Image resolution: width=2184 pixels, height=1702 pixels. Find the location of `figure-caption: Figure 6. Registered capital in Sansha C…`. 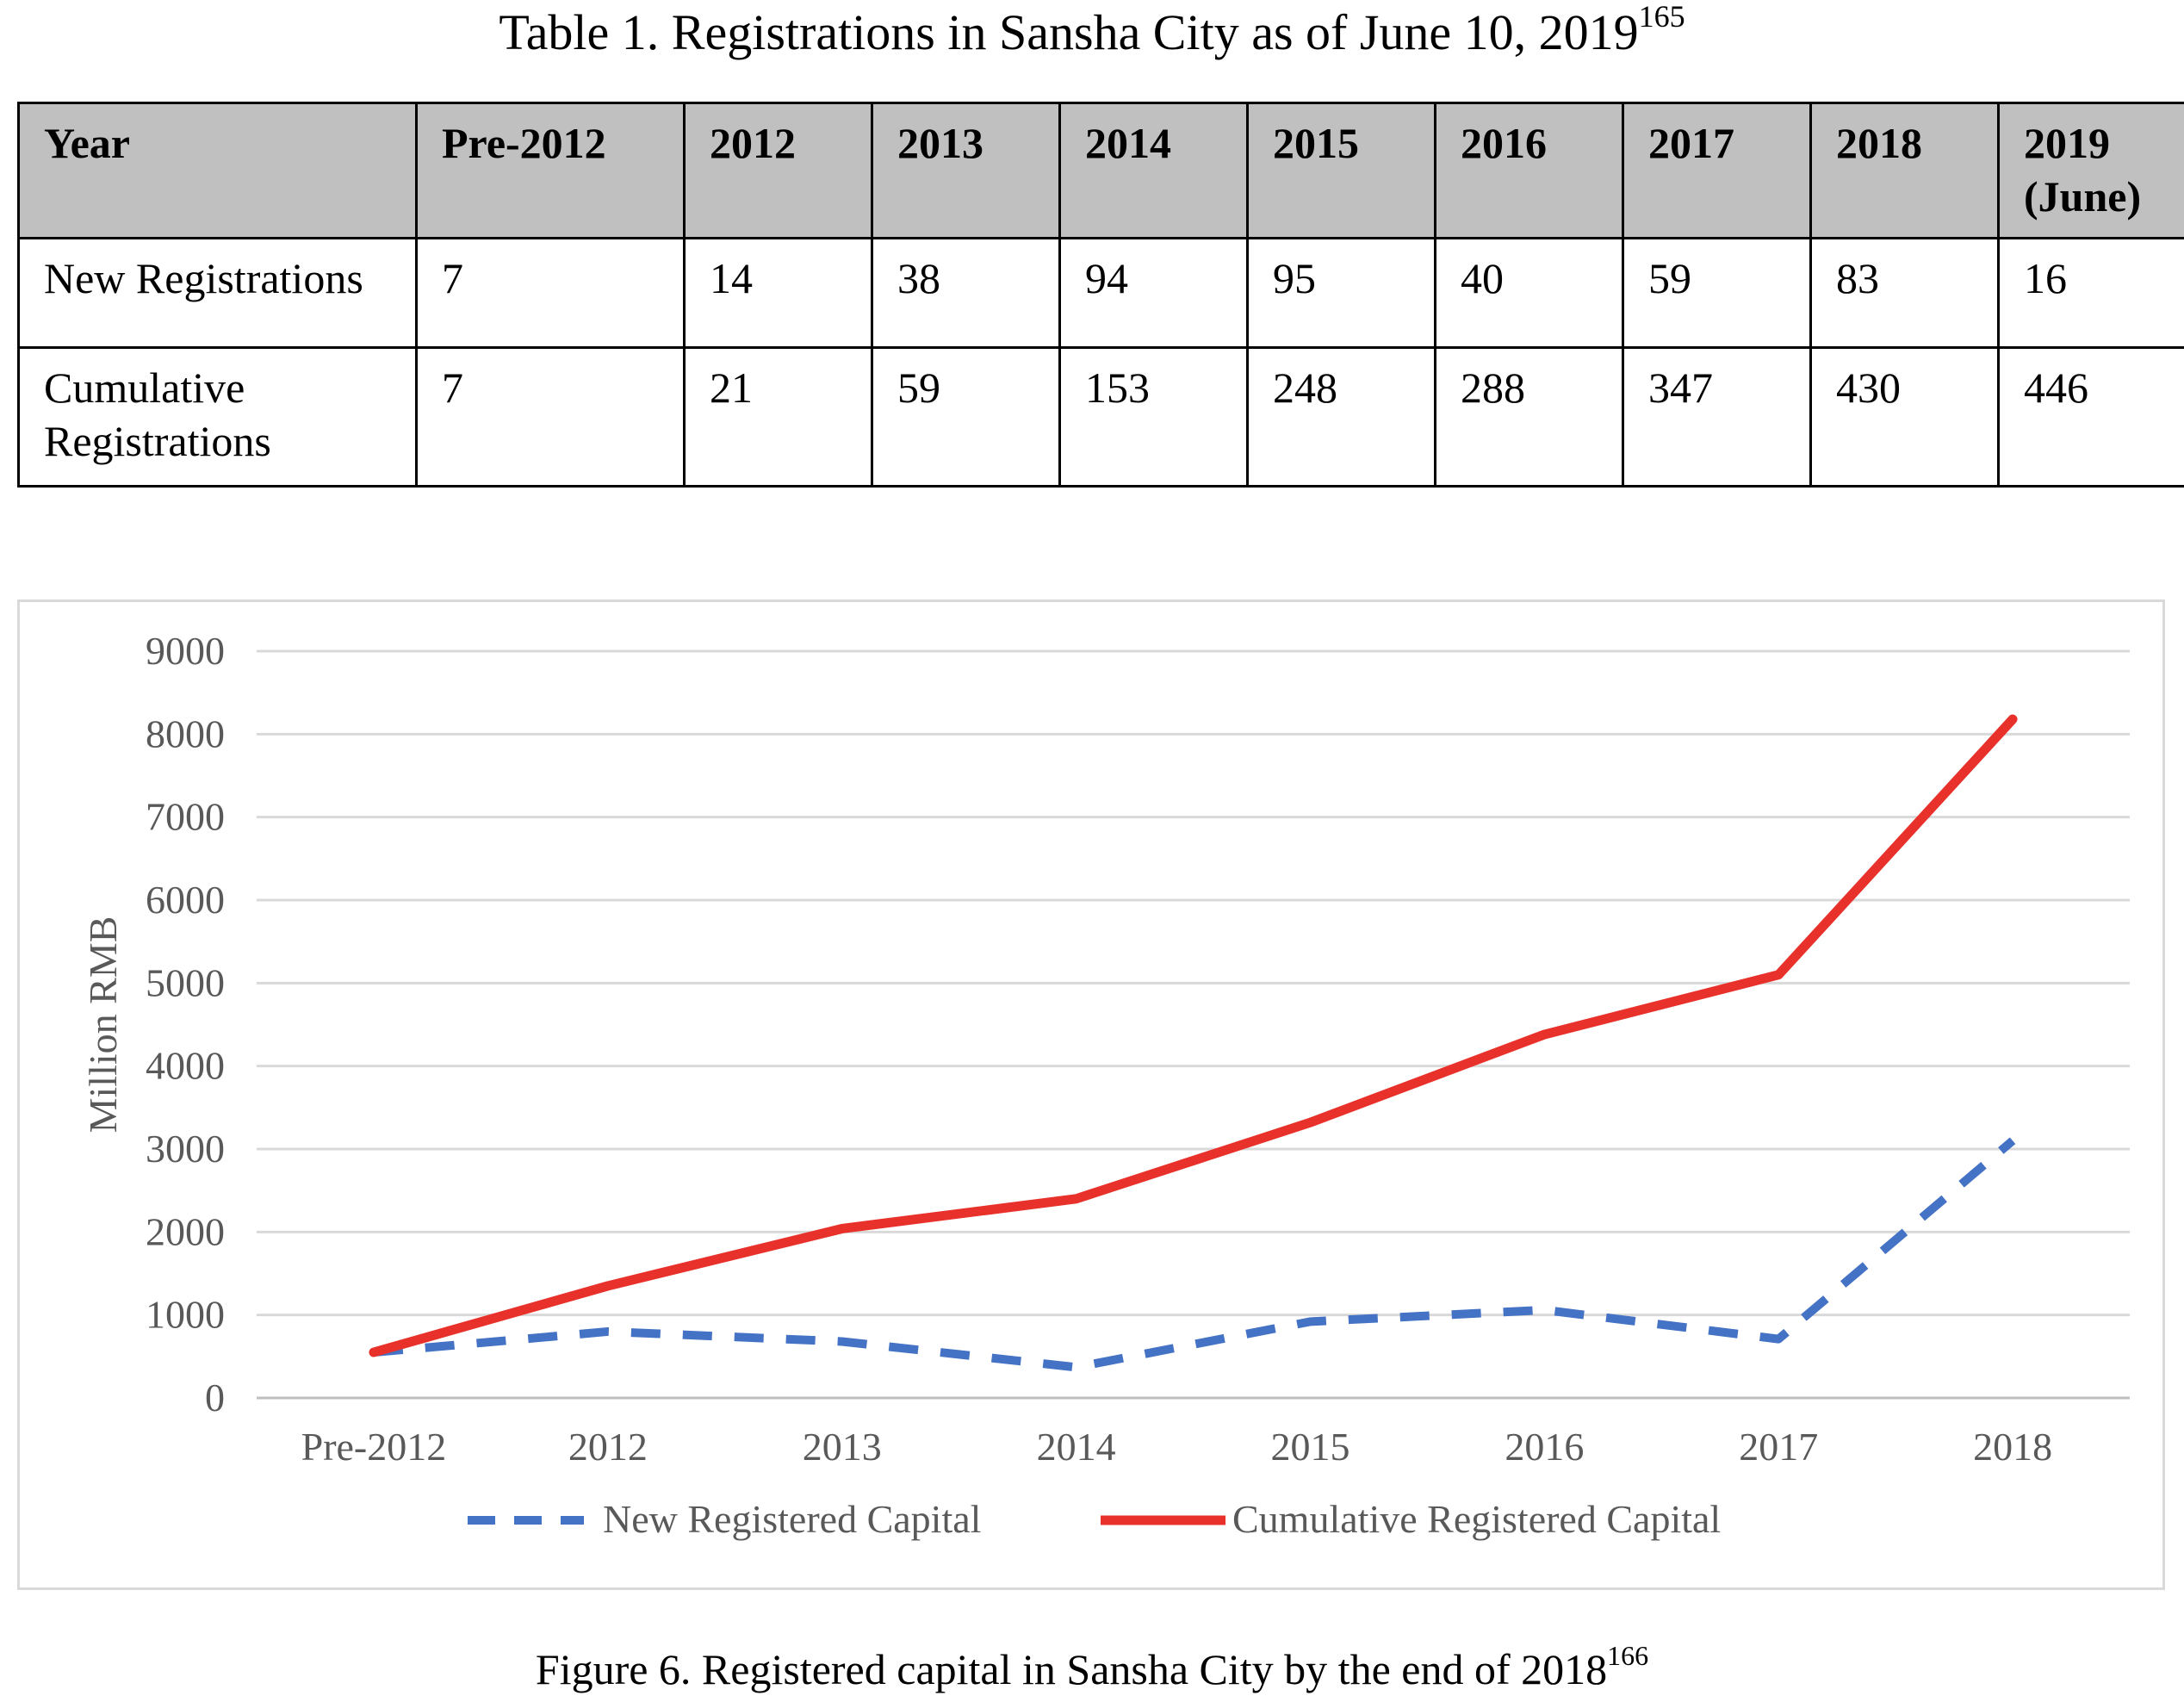

figure-caption: Figure 6. Registered capital in Sansha C… is located at coordinates (1092, 1667).